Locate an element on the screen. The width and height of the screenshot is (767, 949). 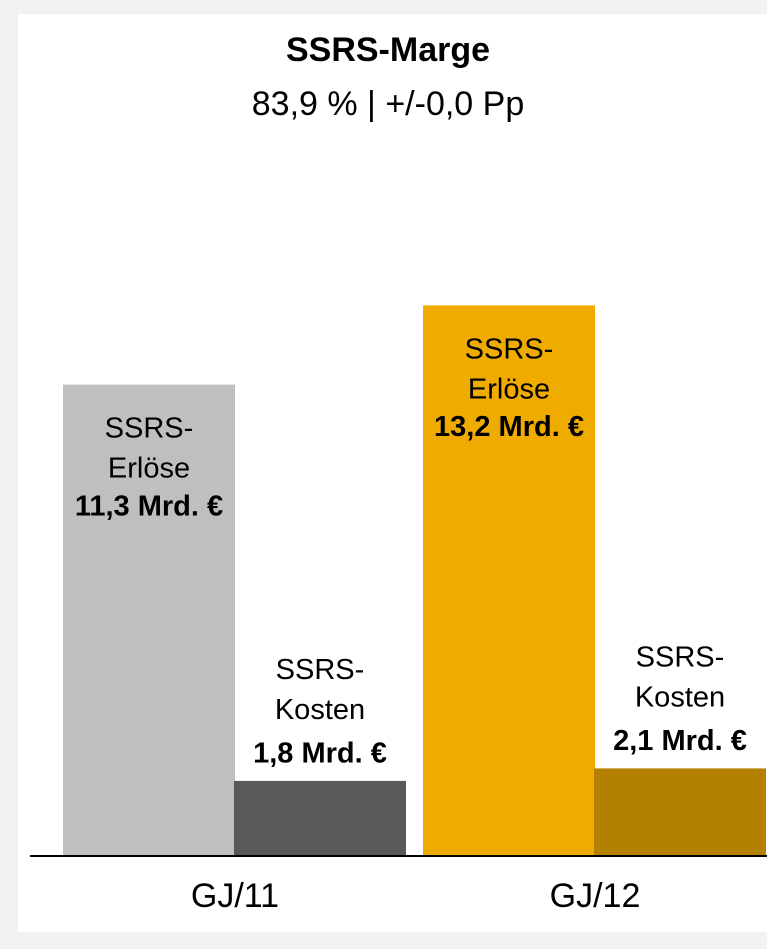
value-label: 11,3 Mrd. € is located at coordinates (149, 506).